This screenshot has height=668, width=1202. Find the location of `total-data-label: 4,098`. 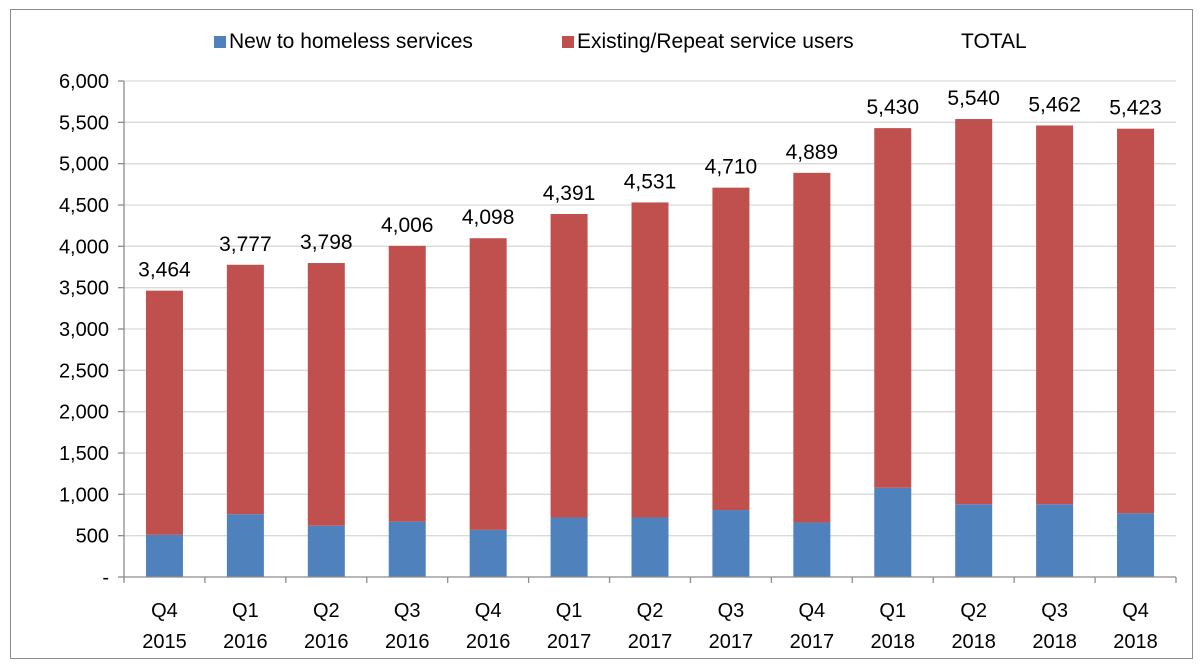

total-data-label: 4,098 is located at coordinates (488, 217).